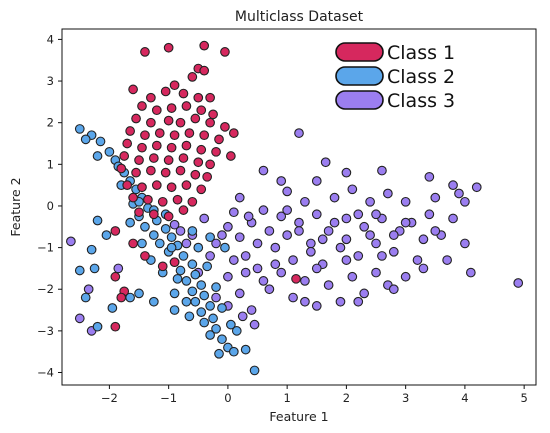  Describe the element at coordinates (50, 81) in the screenshot. I see `y-tick-label: 3` at that location.